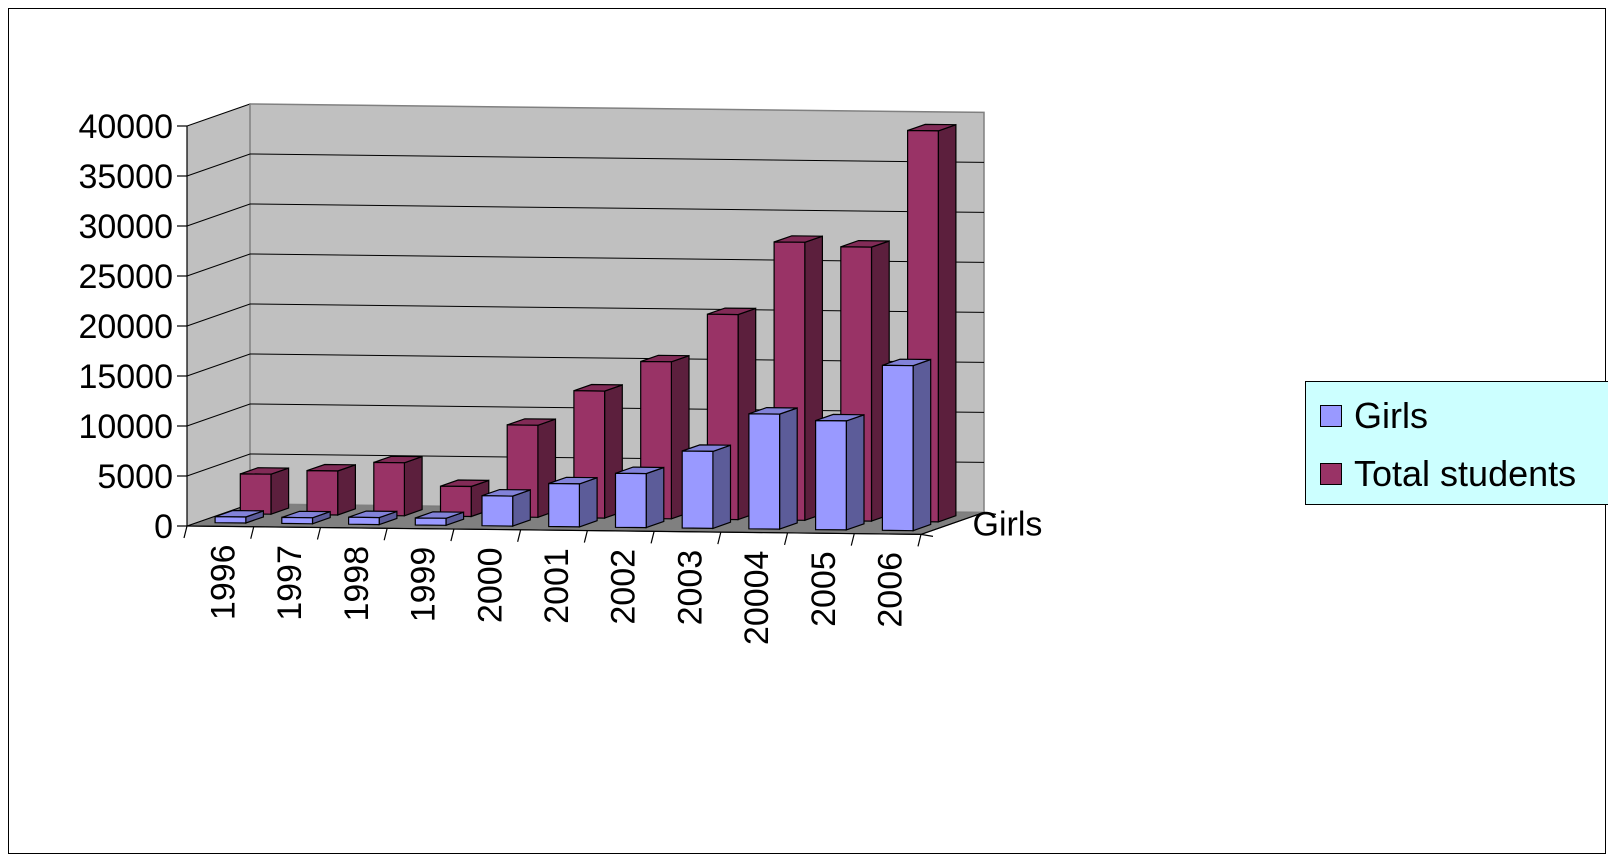 This screenshot has height=856, width=1608. Describe the element at coordinates (691, 588) in the screenshot. I see `x-tick-label-2003: 2003` at that location.